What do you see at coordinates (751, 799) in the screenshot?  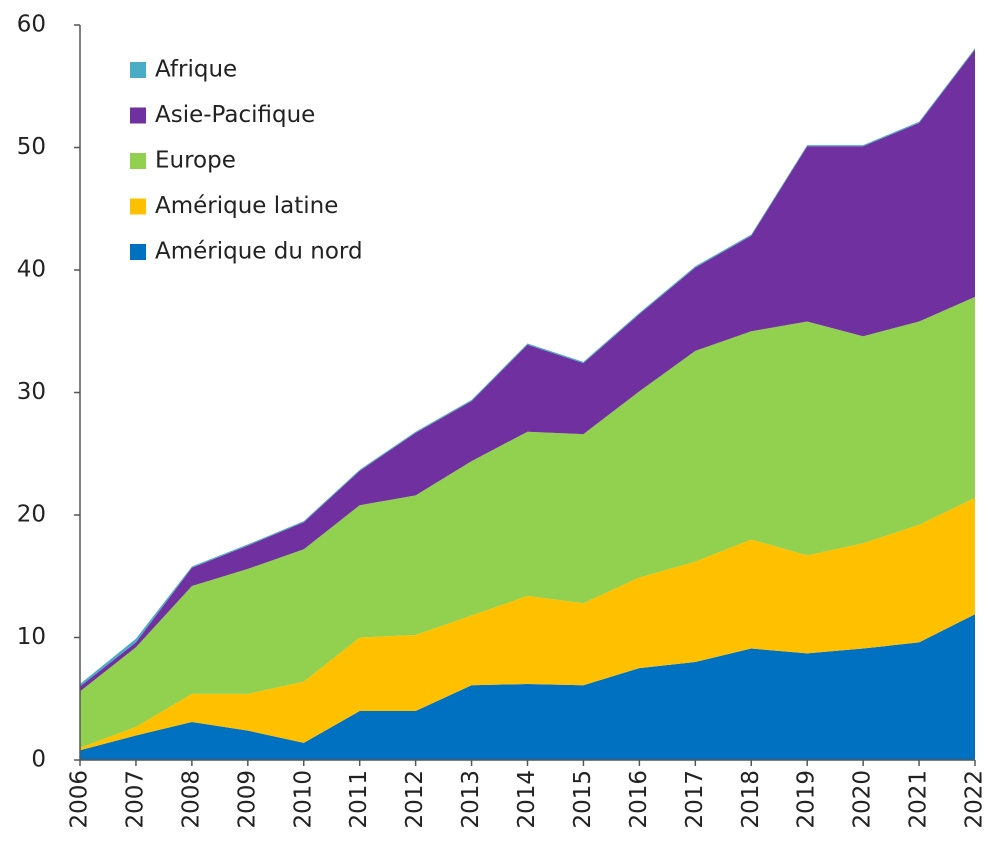 I see `x-tick-label: 2018` at bounding box center [751, 799].